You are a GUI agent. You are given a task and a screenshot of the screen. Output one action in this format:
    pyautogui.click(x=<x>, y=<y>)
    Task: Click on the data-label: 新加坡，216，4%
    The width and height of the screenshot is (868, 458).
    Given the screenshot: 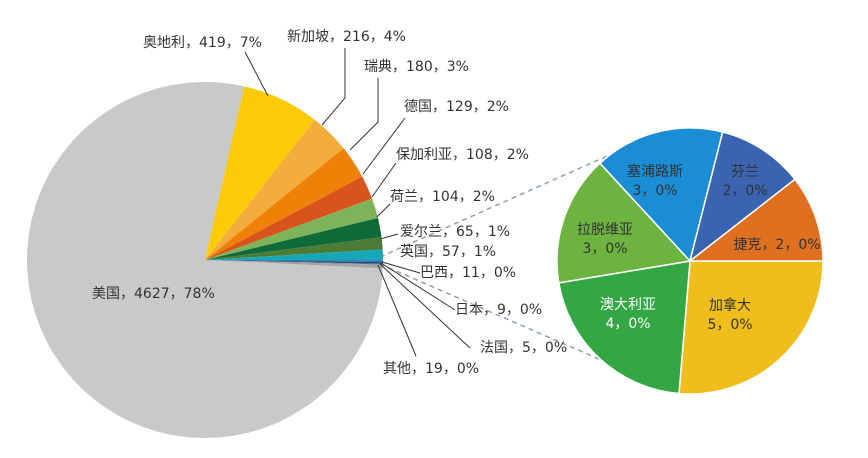 What is the action you would take?
    pyautogui.click(x=346, y=37)
    